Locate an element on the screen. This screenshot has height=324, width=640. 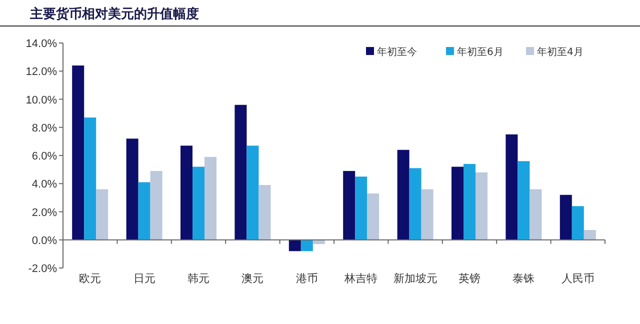
x-tick-label: 新加坡元 is located at coordinates (415, 278).